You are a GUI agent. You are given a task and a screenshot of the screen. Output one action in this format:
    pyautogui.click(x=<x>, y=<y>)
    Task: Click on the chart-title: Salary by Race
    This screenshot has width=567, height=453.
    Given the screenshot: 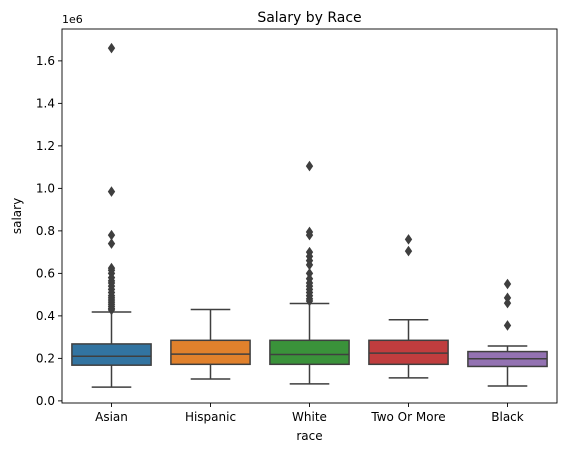 What is the action you would take?
    pyautogui.click(x=309, y=18)
    